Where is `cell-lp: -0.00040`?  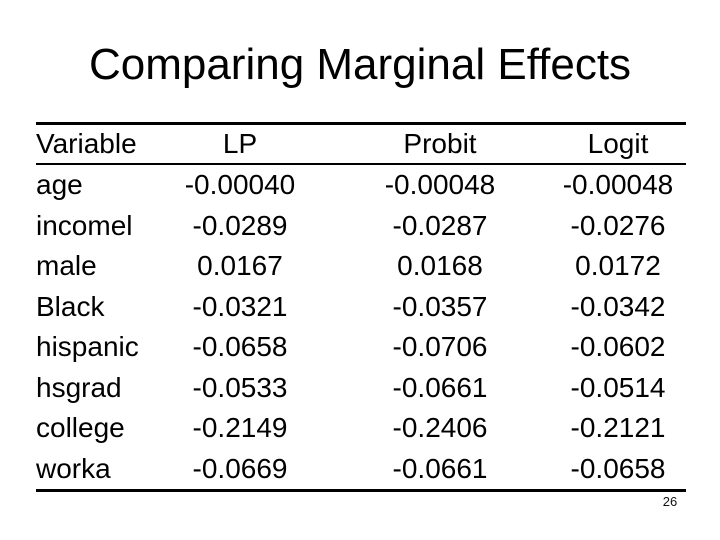 cell-lp: -0.00040 is located at coordinates (240, 185).